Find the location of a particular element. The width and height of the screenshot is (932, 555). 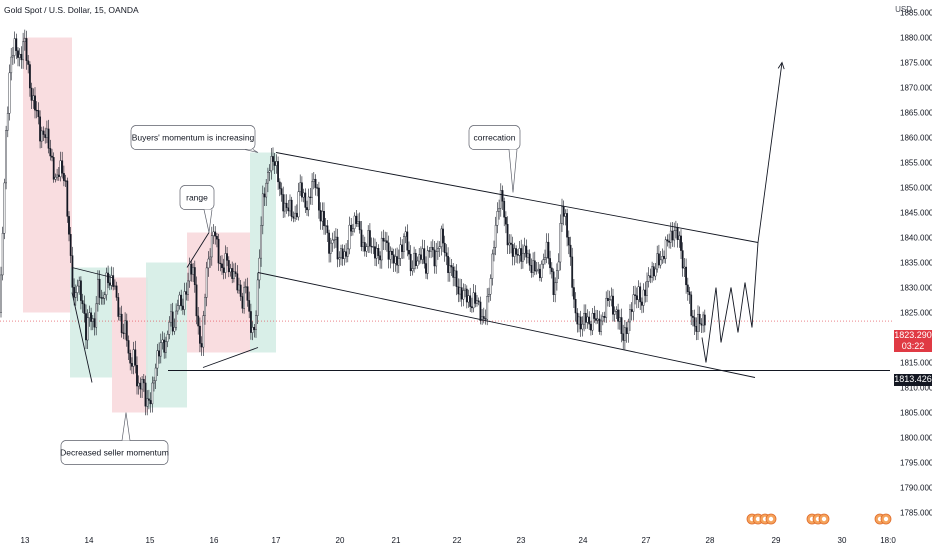

price-tick-label: 1810.000 is located at coordinates (916, 388).